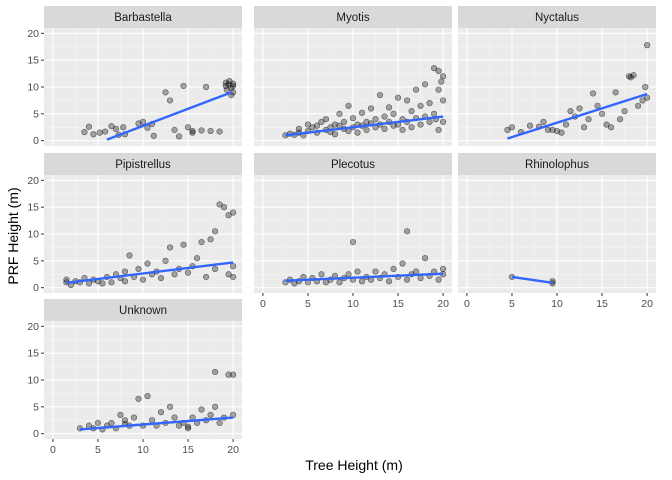 The height and width of the screenshot is (480, 672). What do you see at coordinates (557, 76) in the screenshot?
I see `facet-panel-nyctalus: Nyctalus` at bounding box center [557, 76].